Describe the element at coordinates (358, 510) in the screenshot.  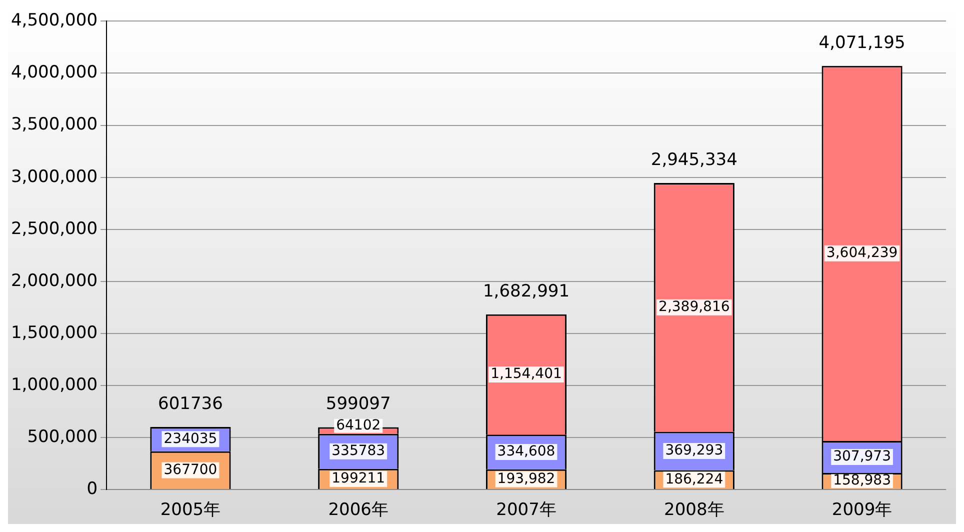
I see `x-tick-label: 2006年` at that location.